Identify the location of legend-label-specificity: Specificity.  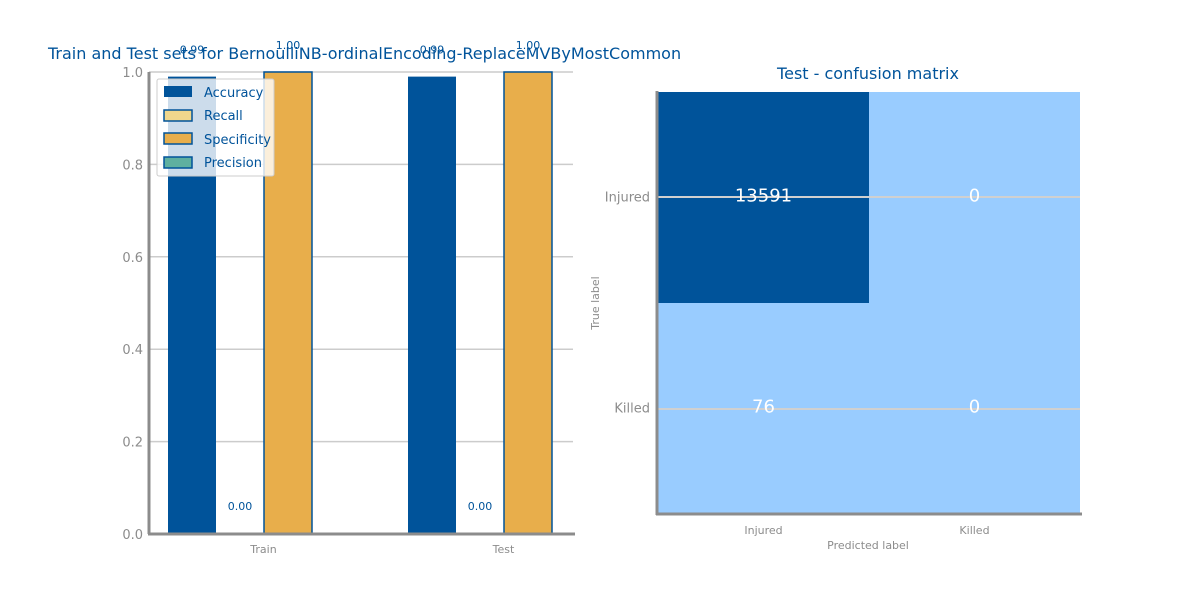
(237, 140).